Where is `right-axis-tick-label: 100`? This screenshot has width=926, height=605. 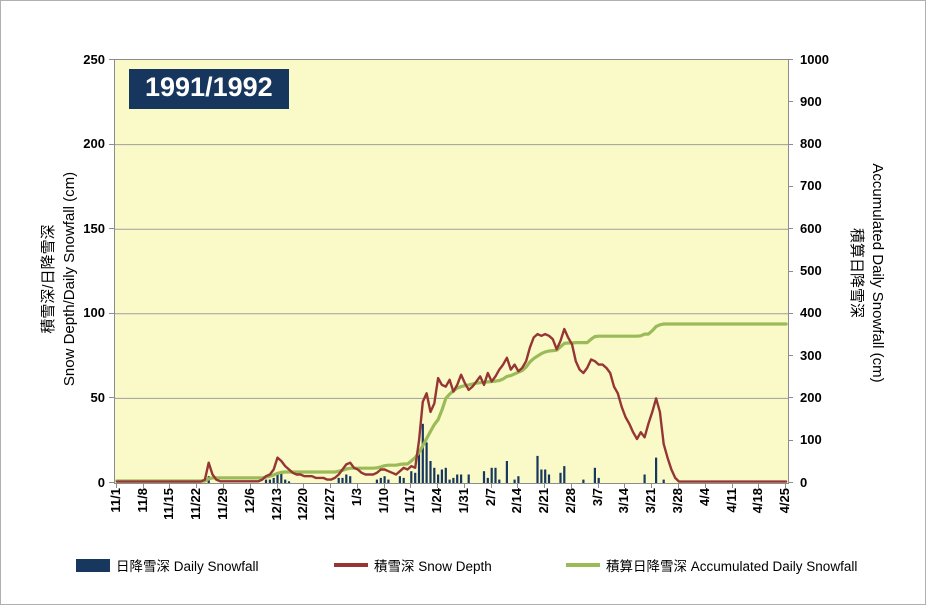
right-axis-tick-label: 100 is located at coordinates (811, 439).